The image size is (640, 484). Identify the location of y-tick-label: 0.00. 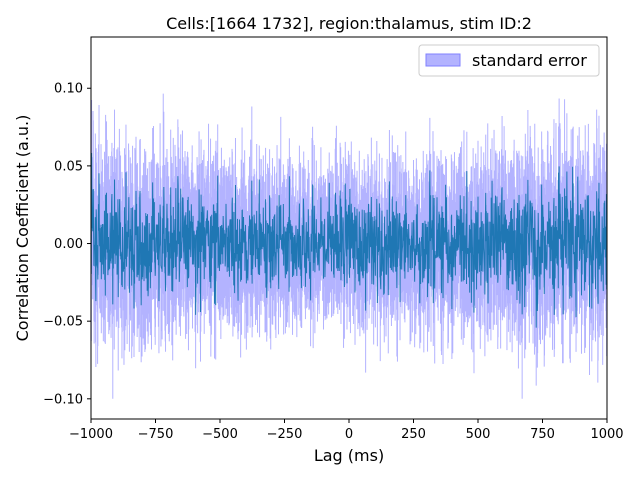
(68, 244).